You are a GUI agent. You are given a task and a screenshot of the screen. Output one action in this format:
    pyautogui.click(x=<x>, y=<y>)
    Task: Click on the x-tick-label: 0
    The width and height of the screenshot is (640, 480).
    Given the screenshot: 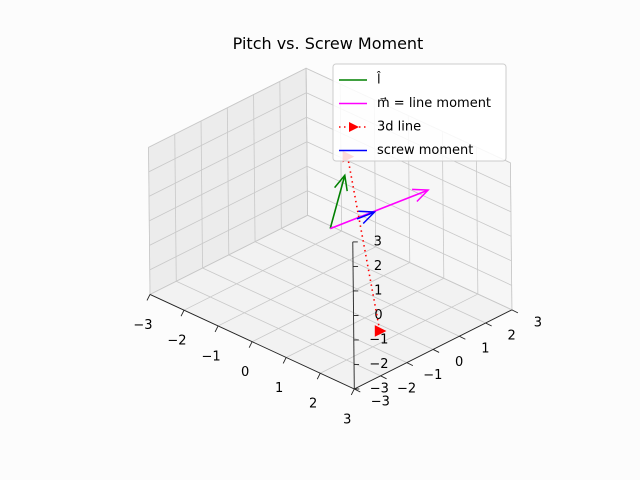 What is the action you would take?
    pyautogui.click(x=245, y=372)
    